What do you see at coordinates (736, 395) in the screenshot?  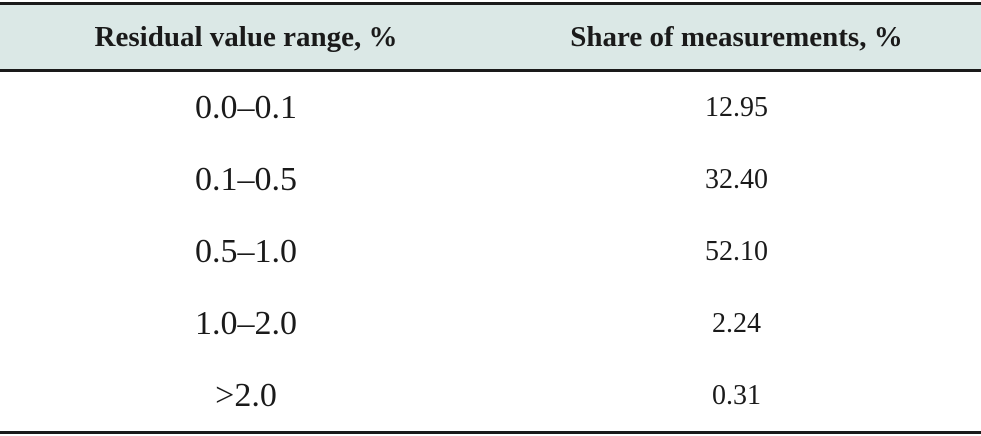 I see `share-cell: 0.31` at bounding box center [736, 395].